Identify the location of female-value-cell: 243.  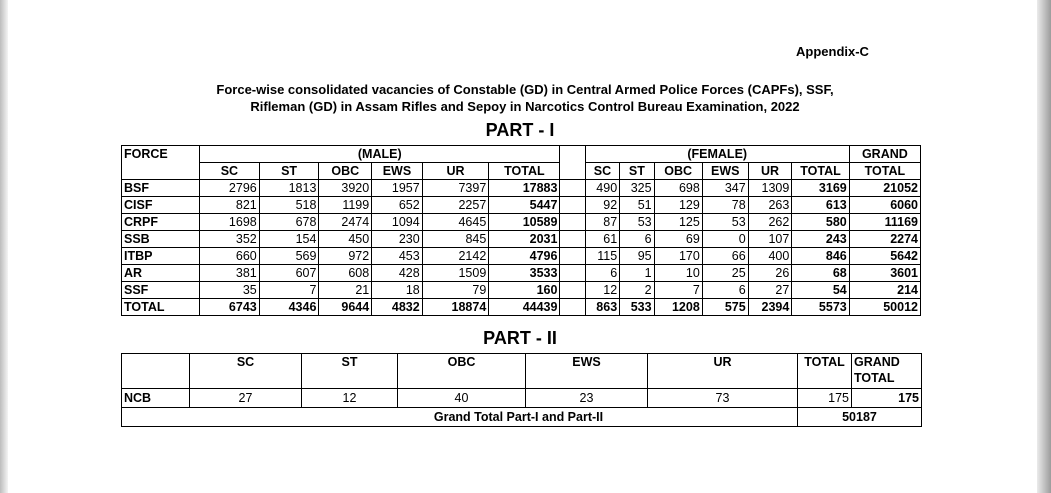
(820, 239).